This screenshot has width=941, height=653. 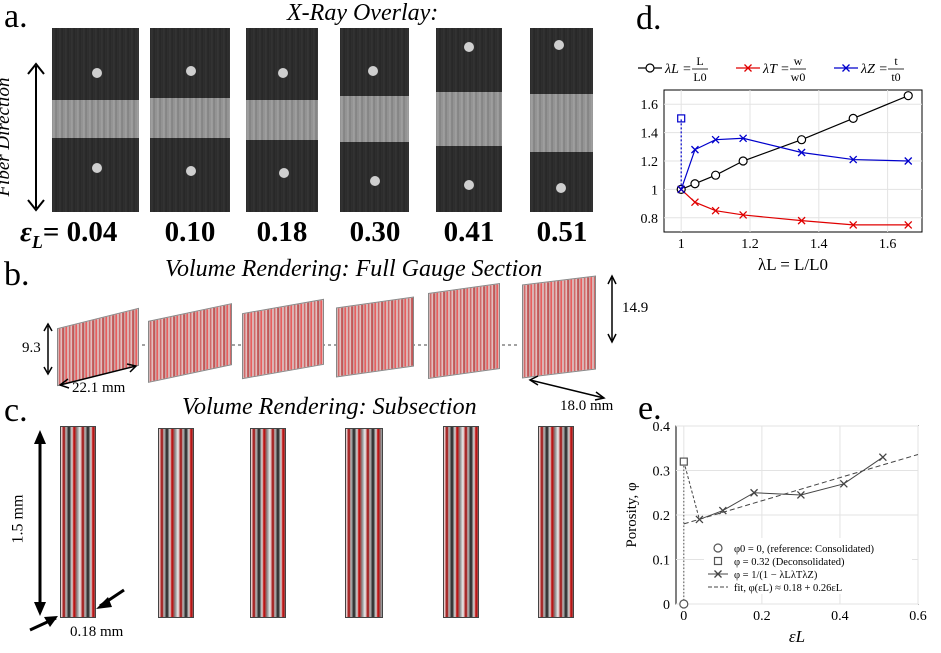 What do you see at coordinates (662, 561) in the screenshot?
I see `chart-e-ytick-label: 0.1` at bounding box center [662, 561].